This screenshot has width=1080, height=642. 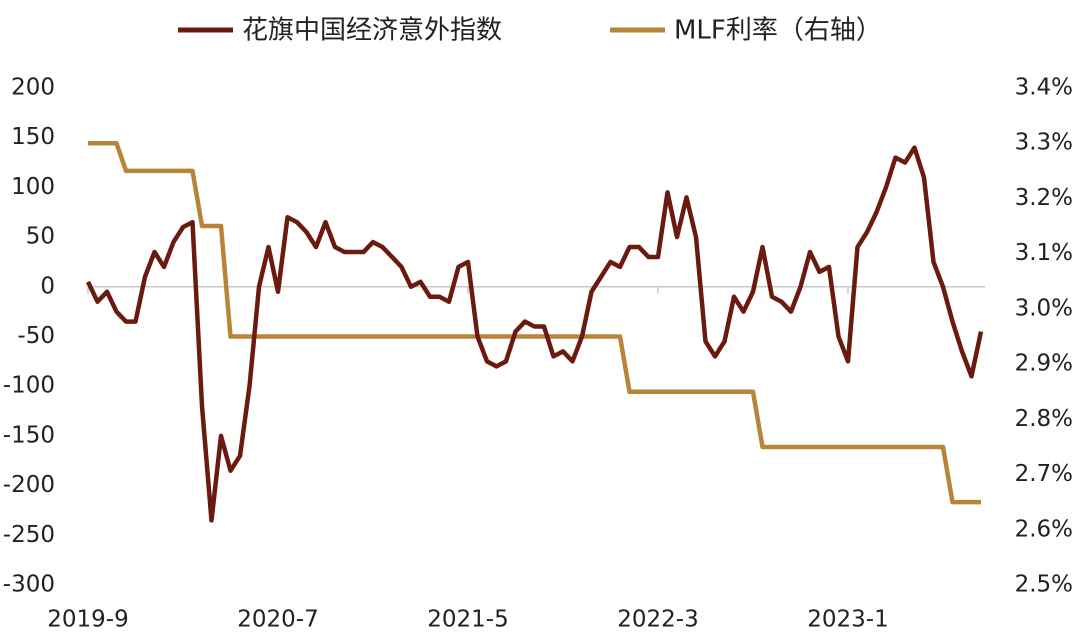 I want to click on y-tick-label: -50, so click(x=36, y=336).